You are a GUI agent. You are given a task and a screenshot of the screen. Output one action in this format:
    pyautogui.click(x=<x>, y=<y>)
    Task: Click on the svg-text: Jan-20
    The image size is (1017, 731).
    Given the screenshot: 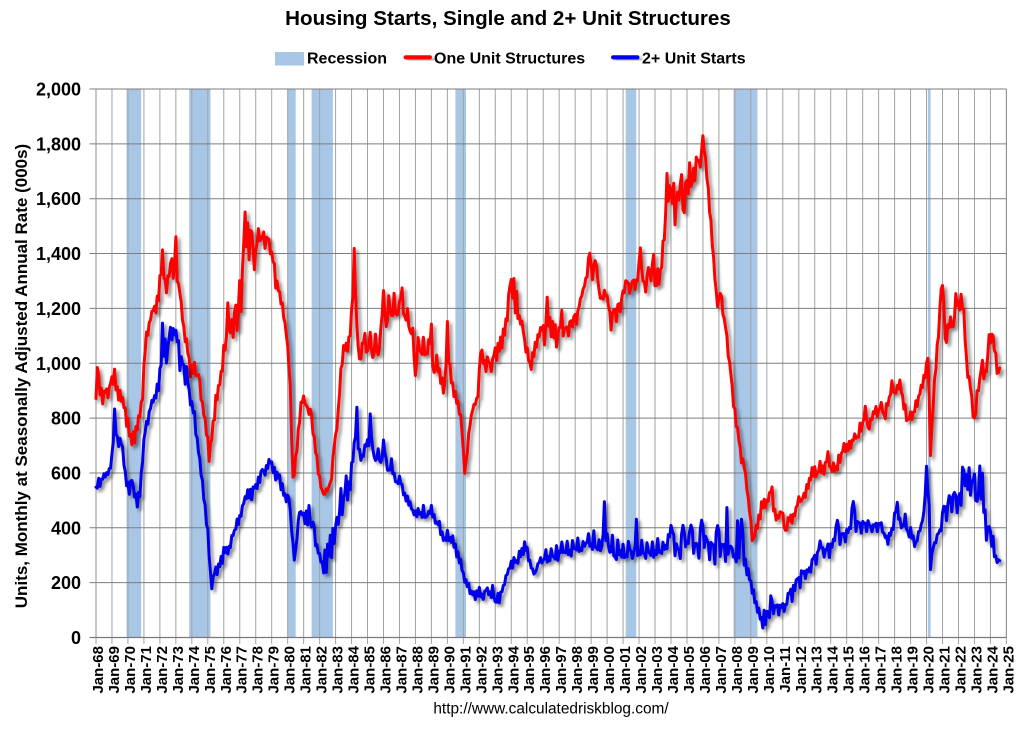 What is the action you would take?
    pyautogui.click(x=929, y=670)
    